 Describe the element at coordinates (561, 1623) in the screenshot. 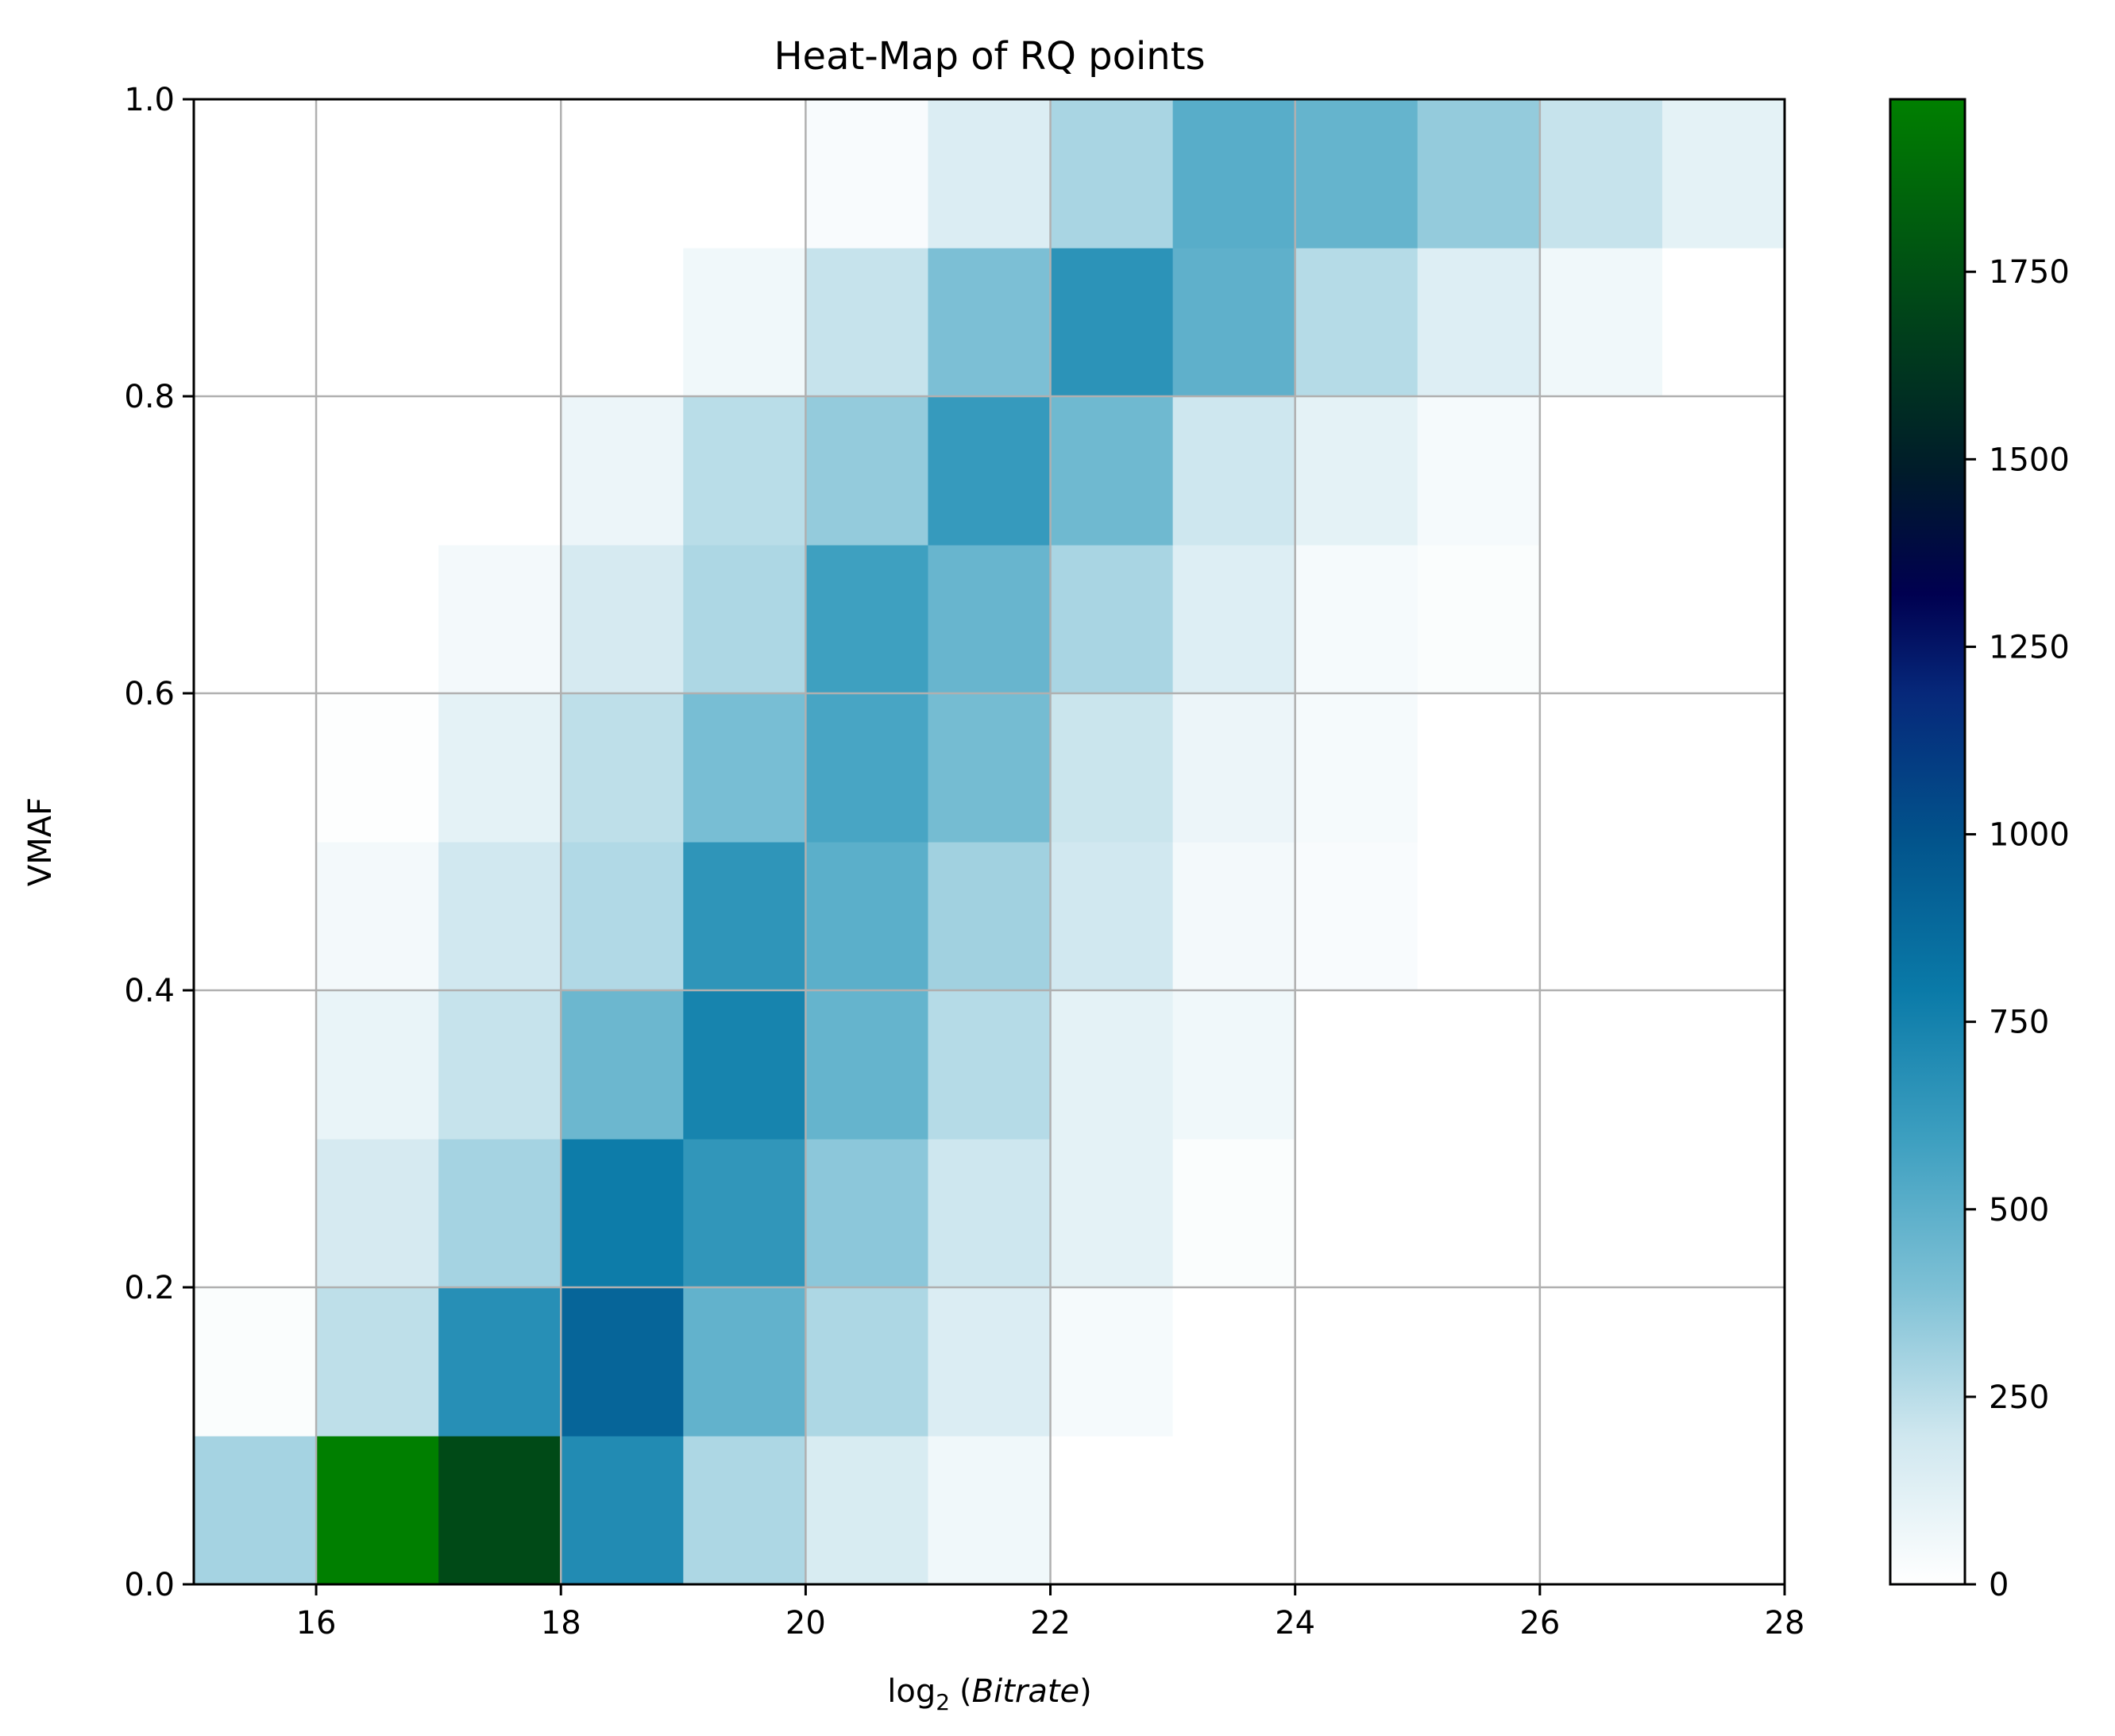

I see `x-tick-label: 18` at that location.